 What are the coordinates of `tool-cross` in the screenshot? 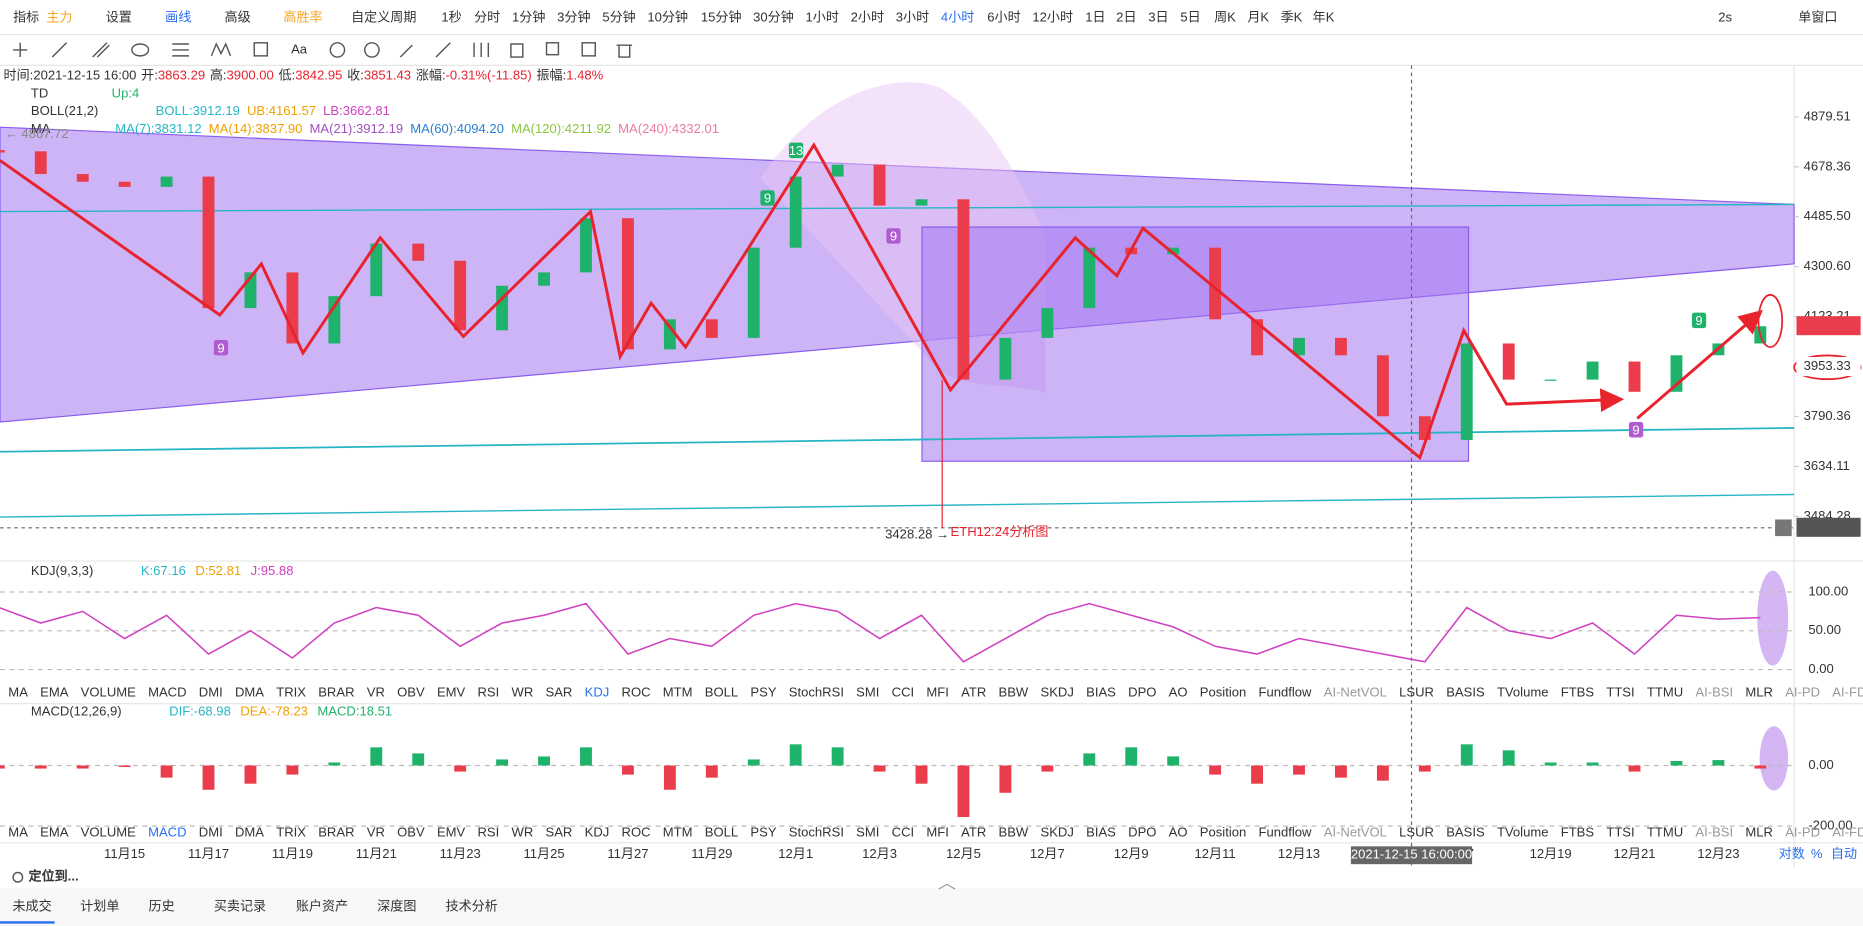 It's located at (20, 50).